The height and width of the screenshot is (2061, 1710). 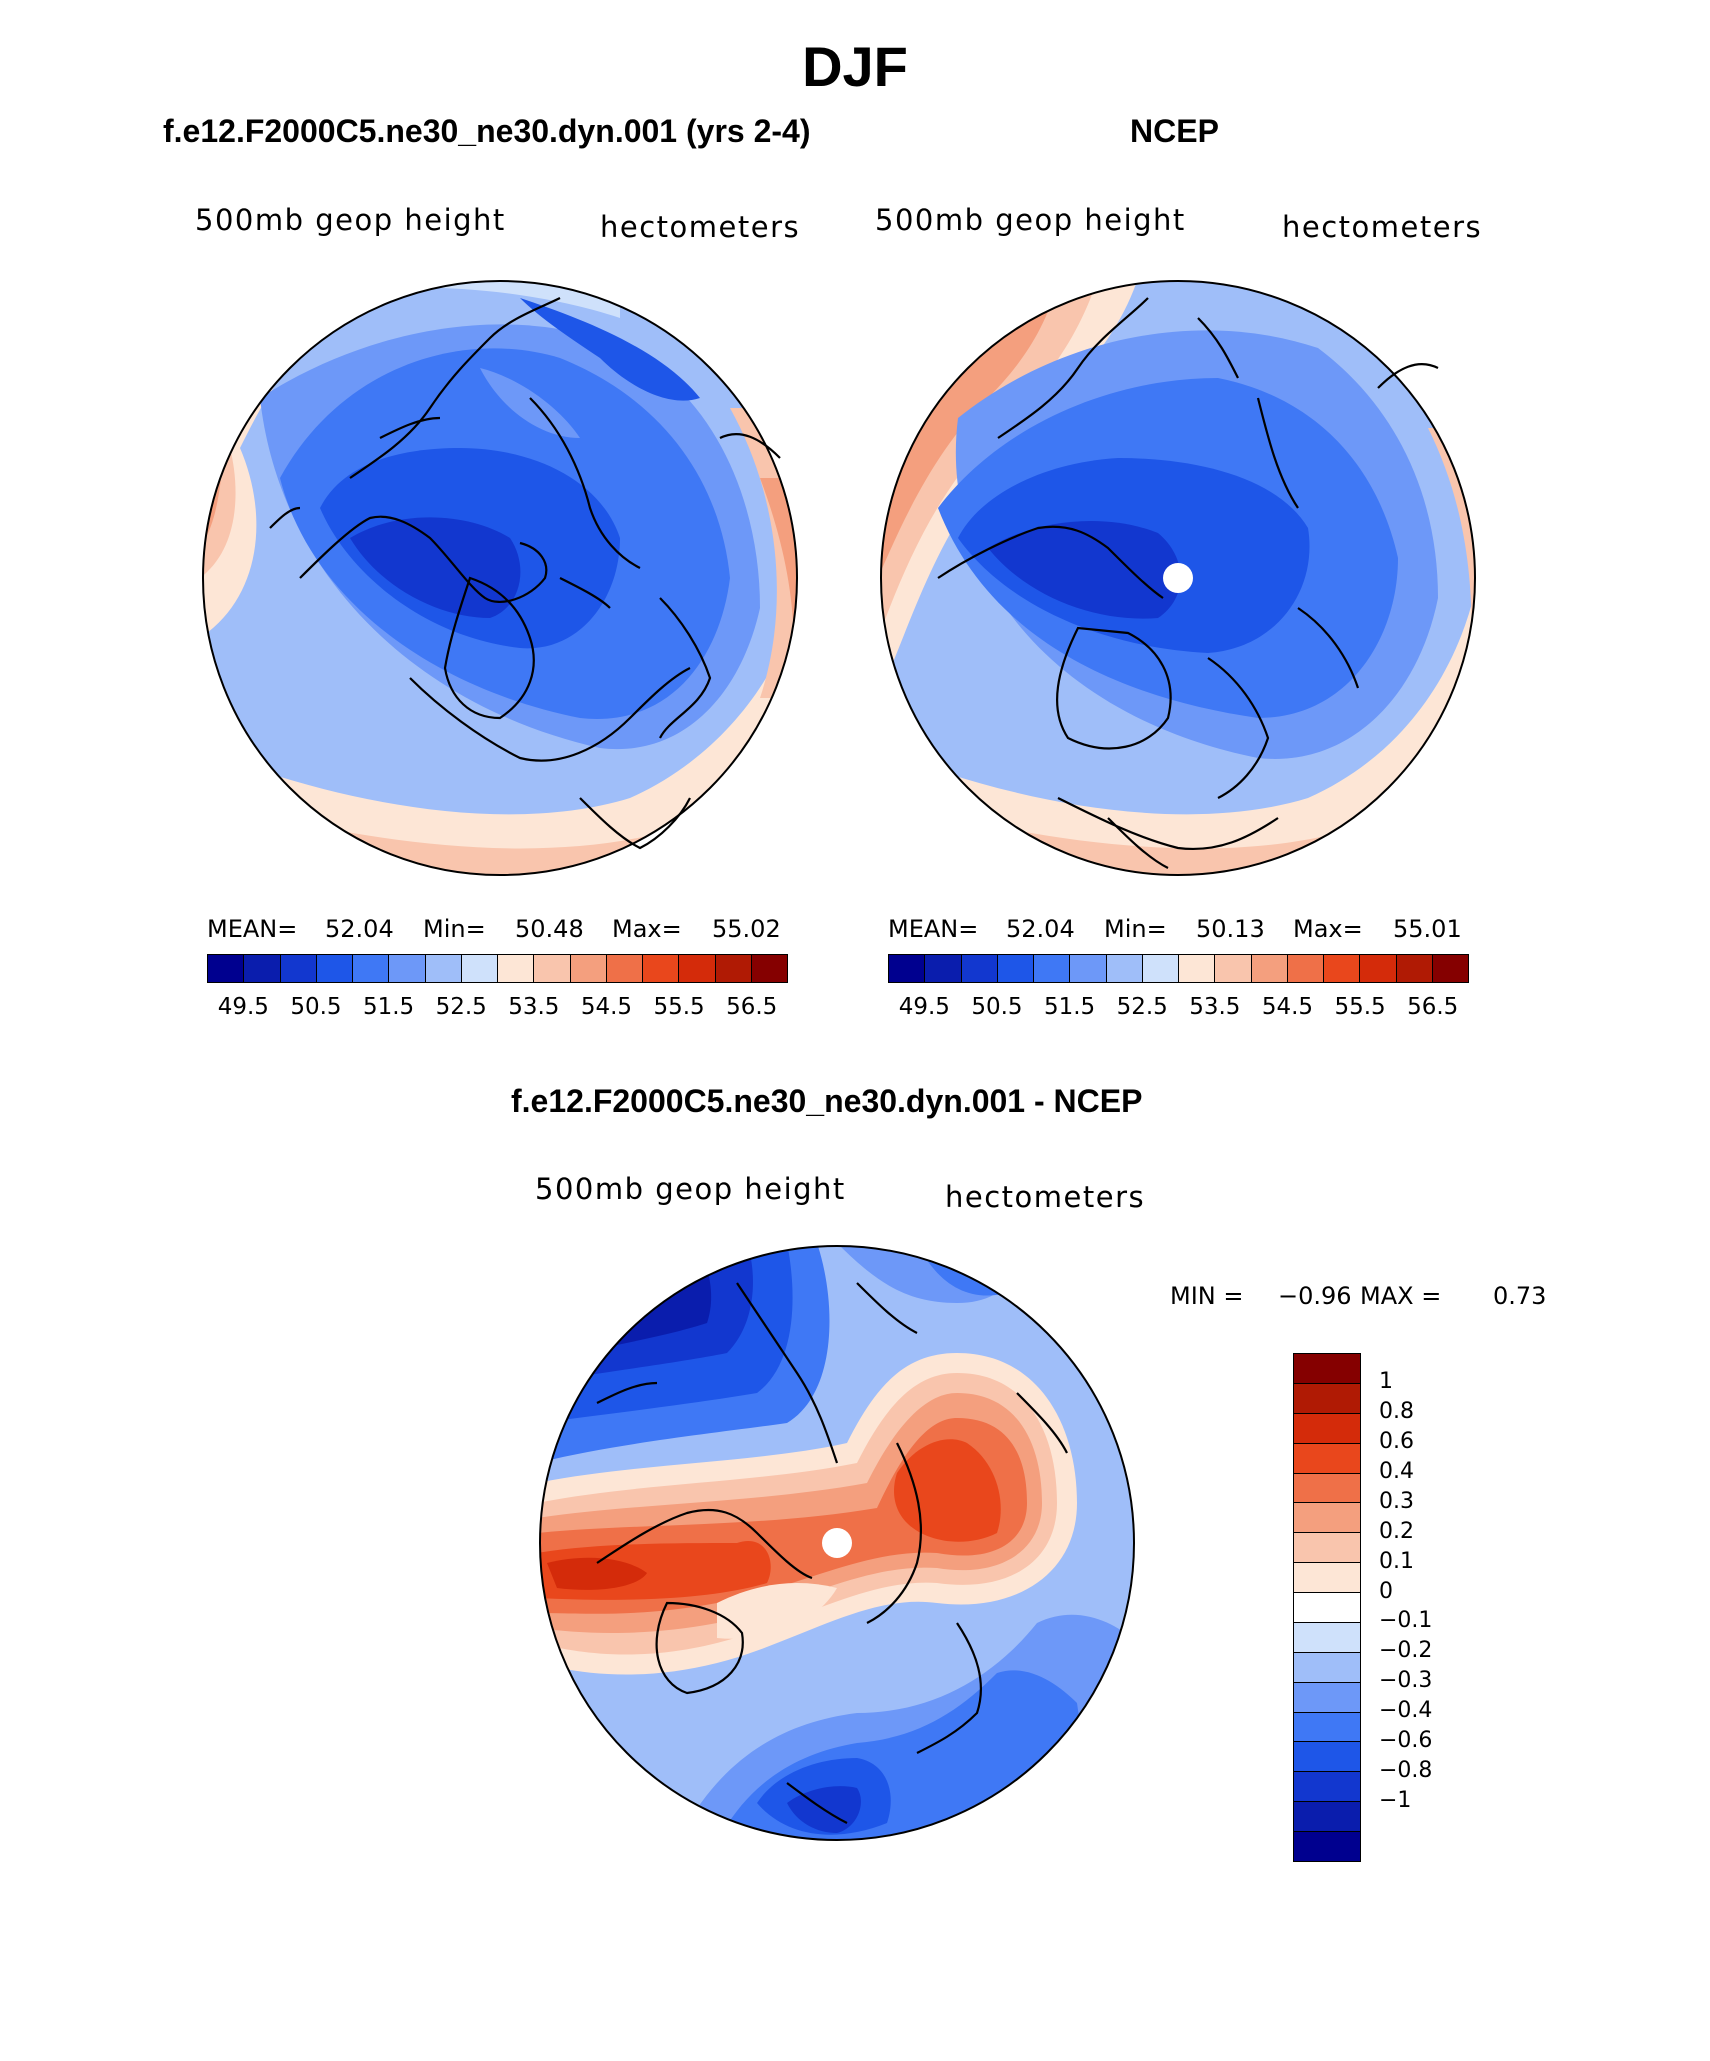 What do you see at coordinates (1396, 1501) in the screenshot?
I see `panel3-colorbar-tick-label: 0.3` at bounding box center [1396, 1501].